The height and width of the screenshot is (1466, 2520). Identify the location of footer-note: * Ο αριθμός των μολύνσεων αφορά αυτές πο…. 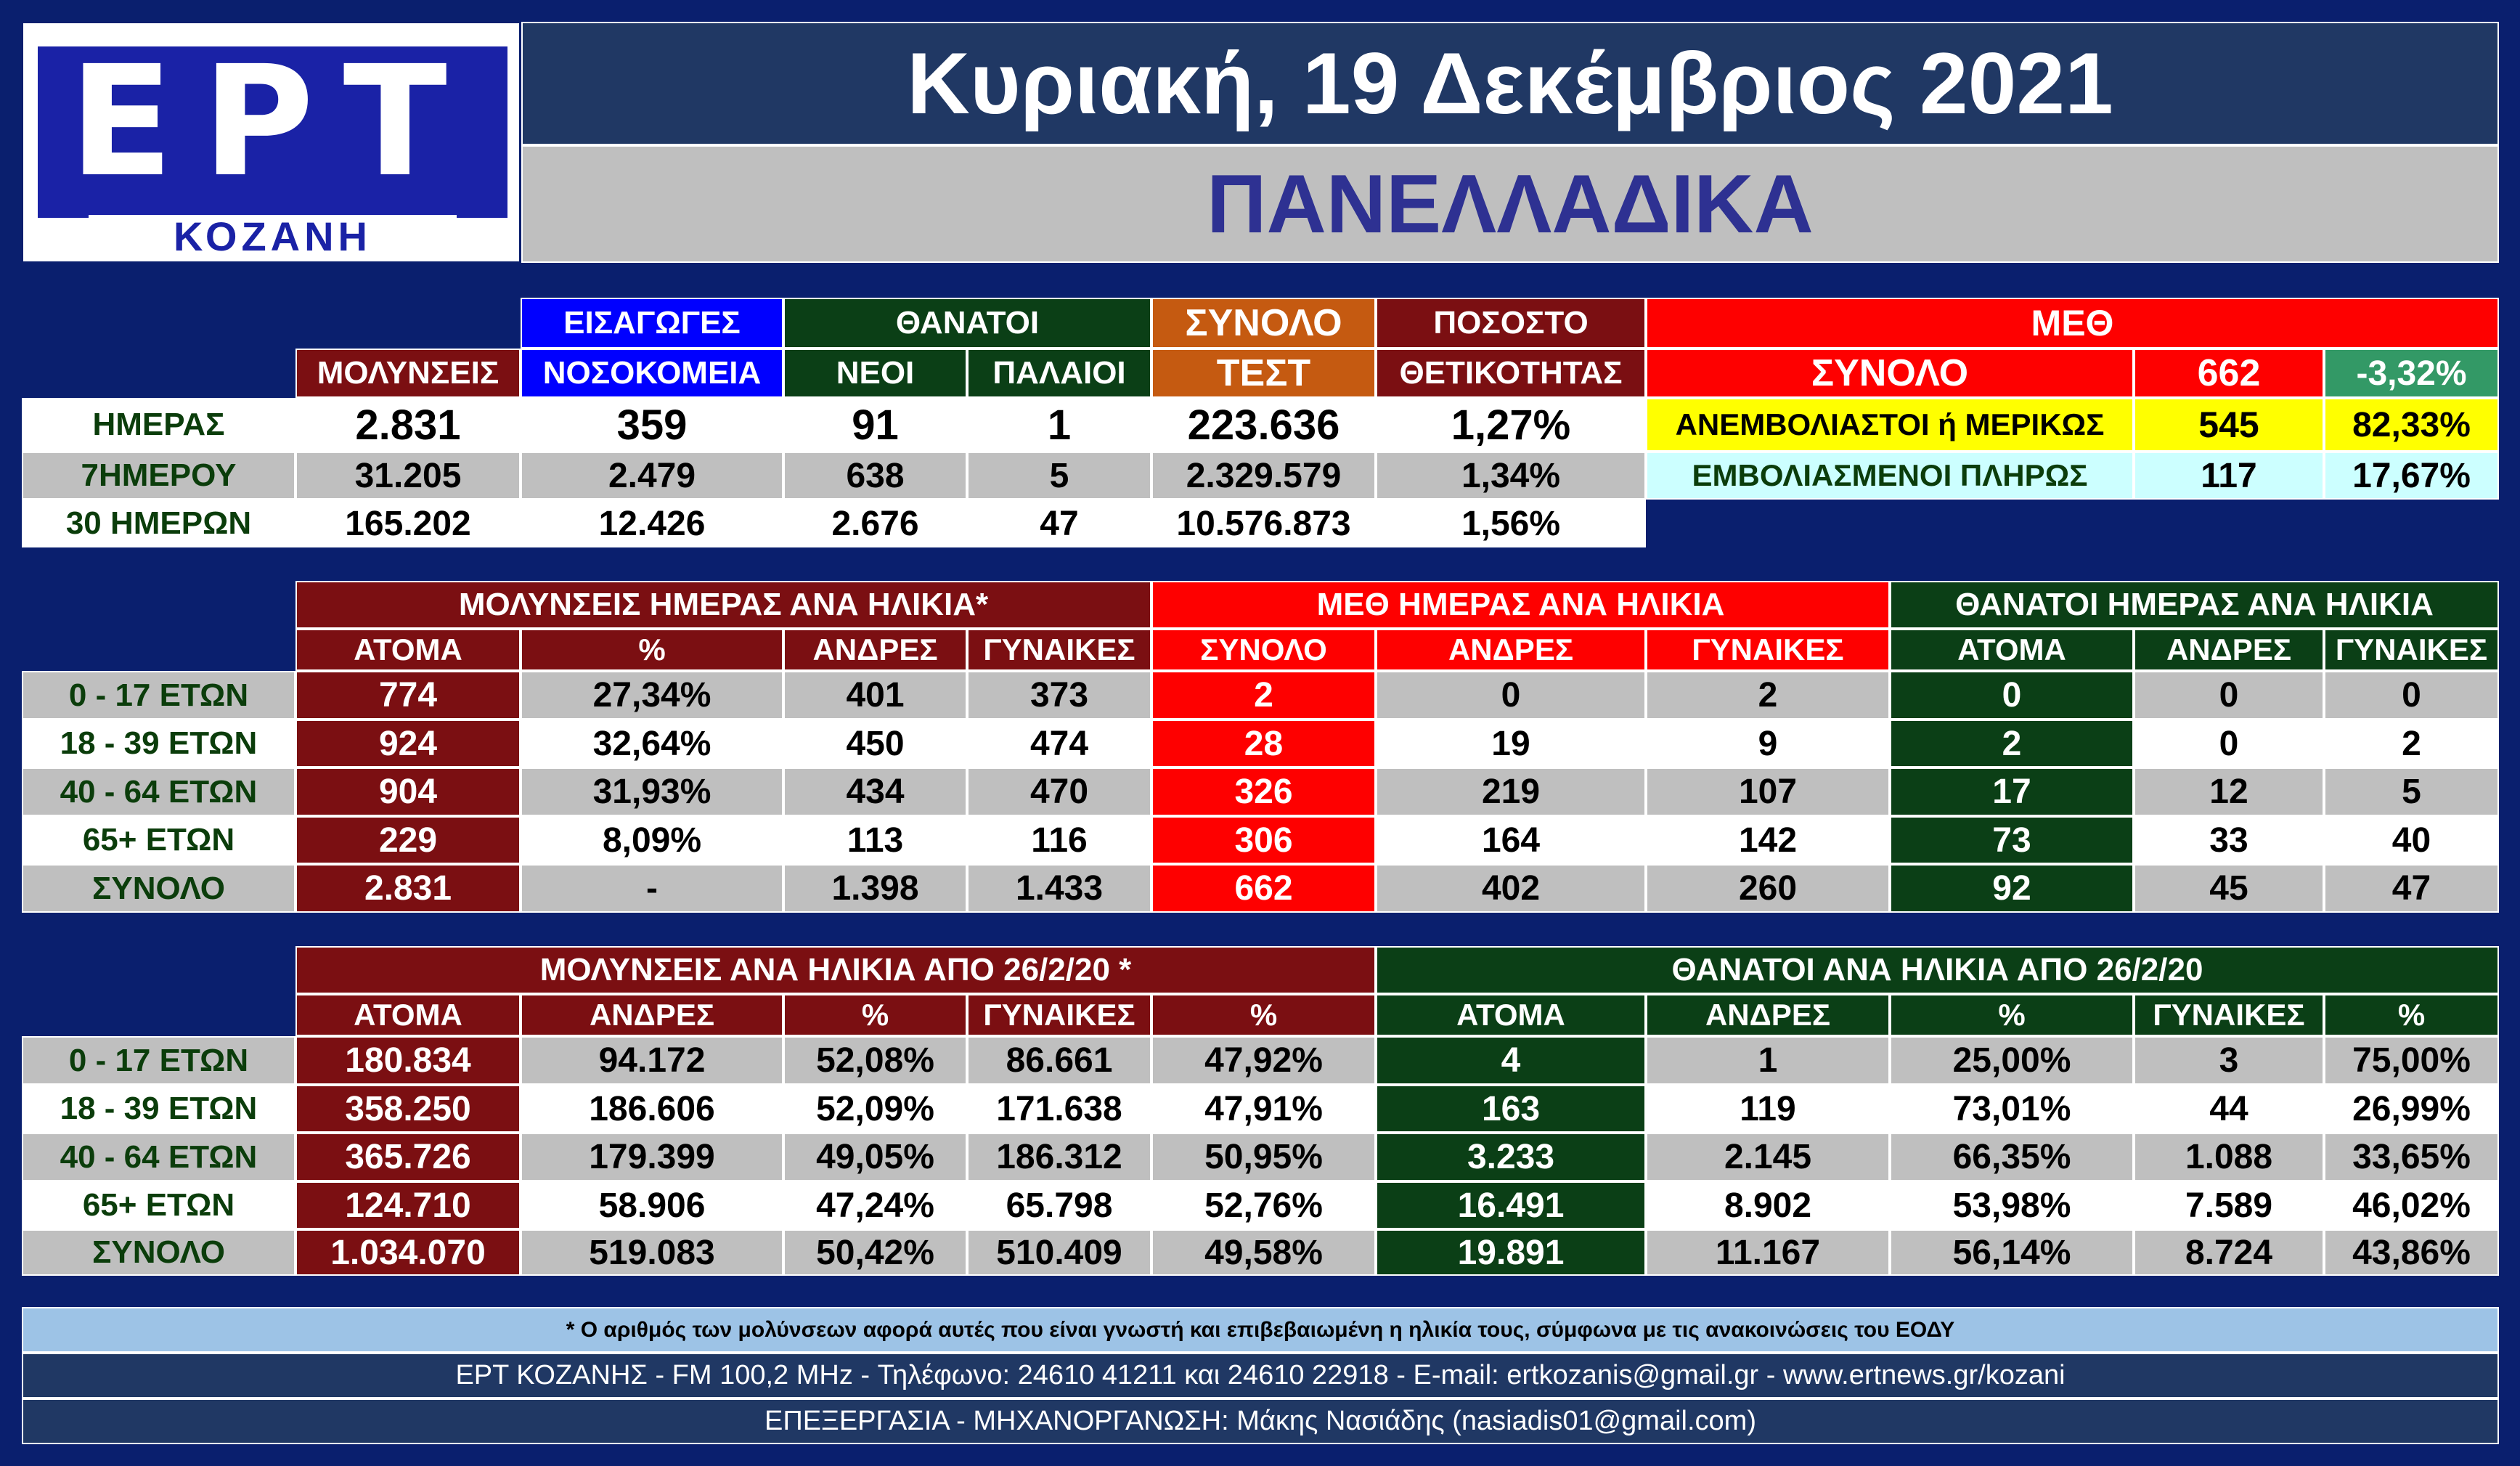
(1260, 1330).